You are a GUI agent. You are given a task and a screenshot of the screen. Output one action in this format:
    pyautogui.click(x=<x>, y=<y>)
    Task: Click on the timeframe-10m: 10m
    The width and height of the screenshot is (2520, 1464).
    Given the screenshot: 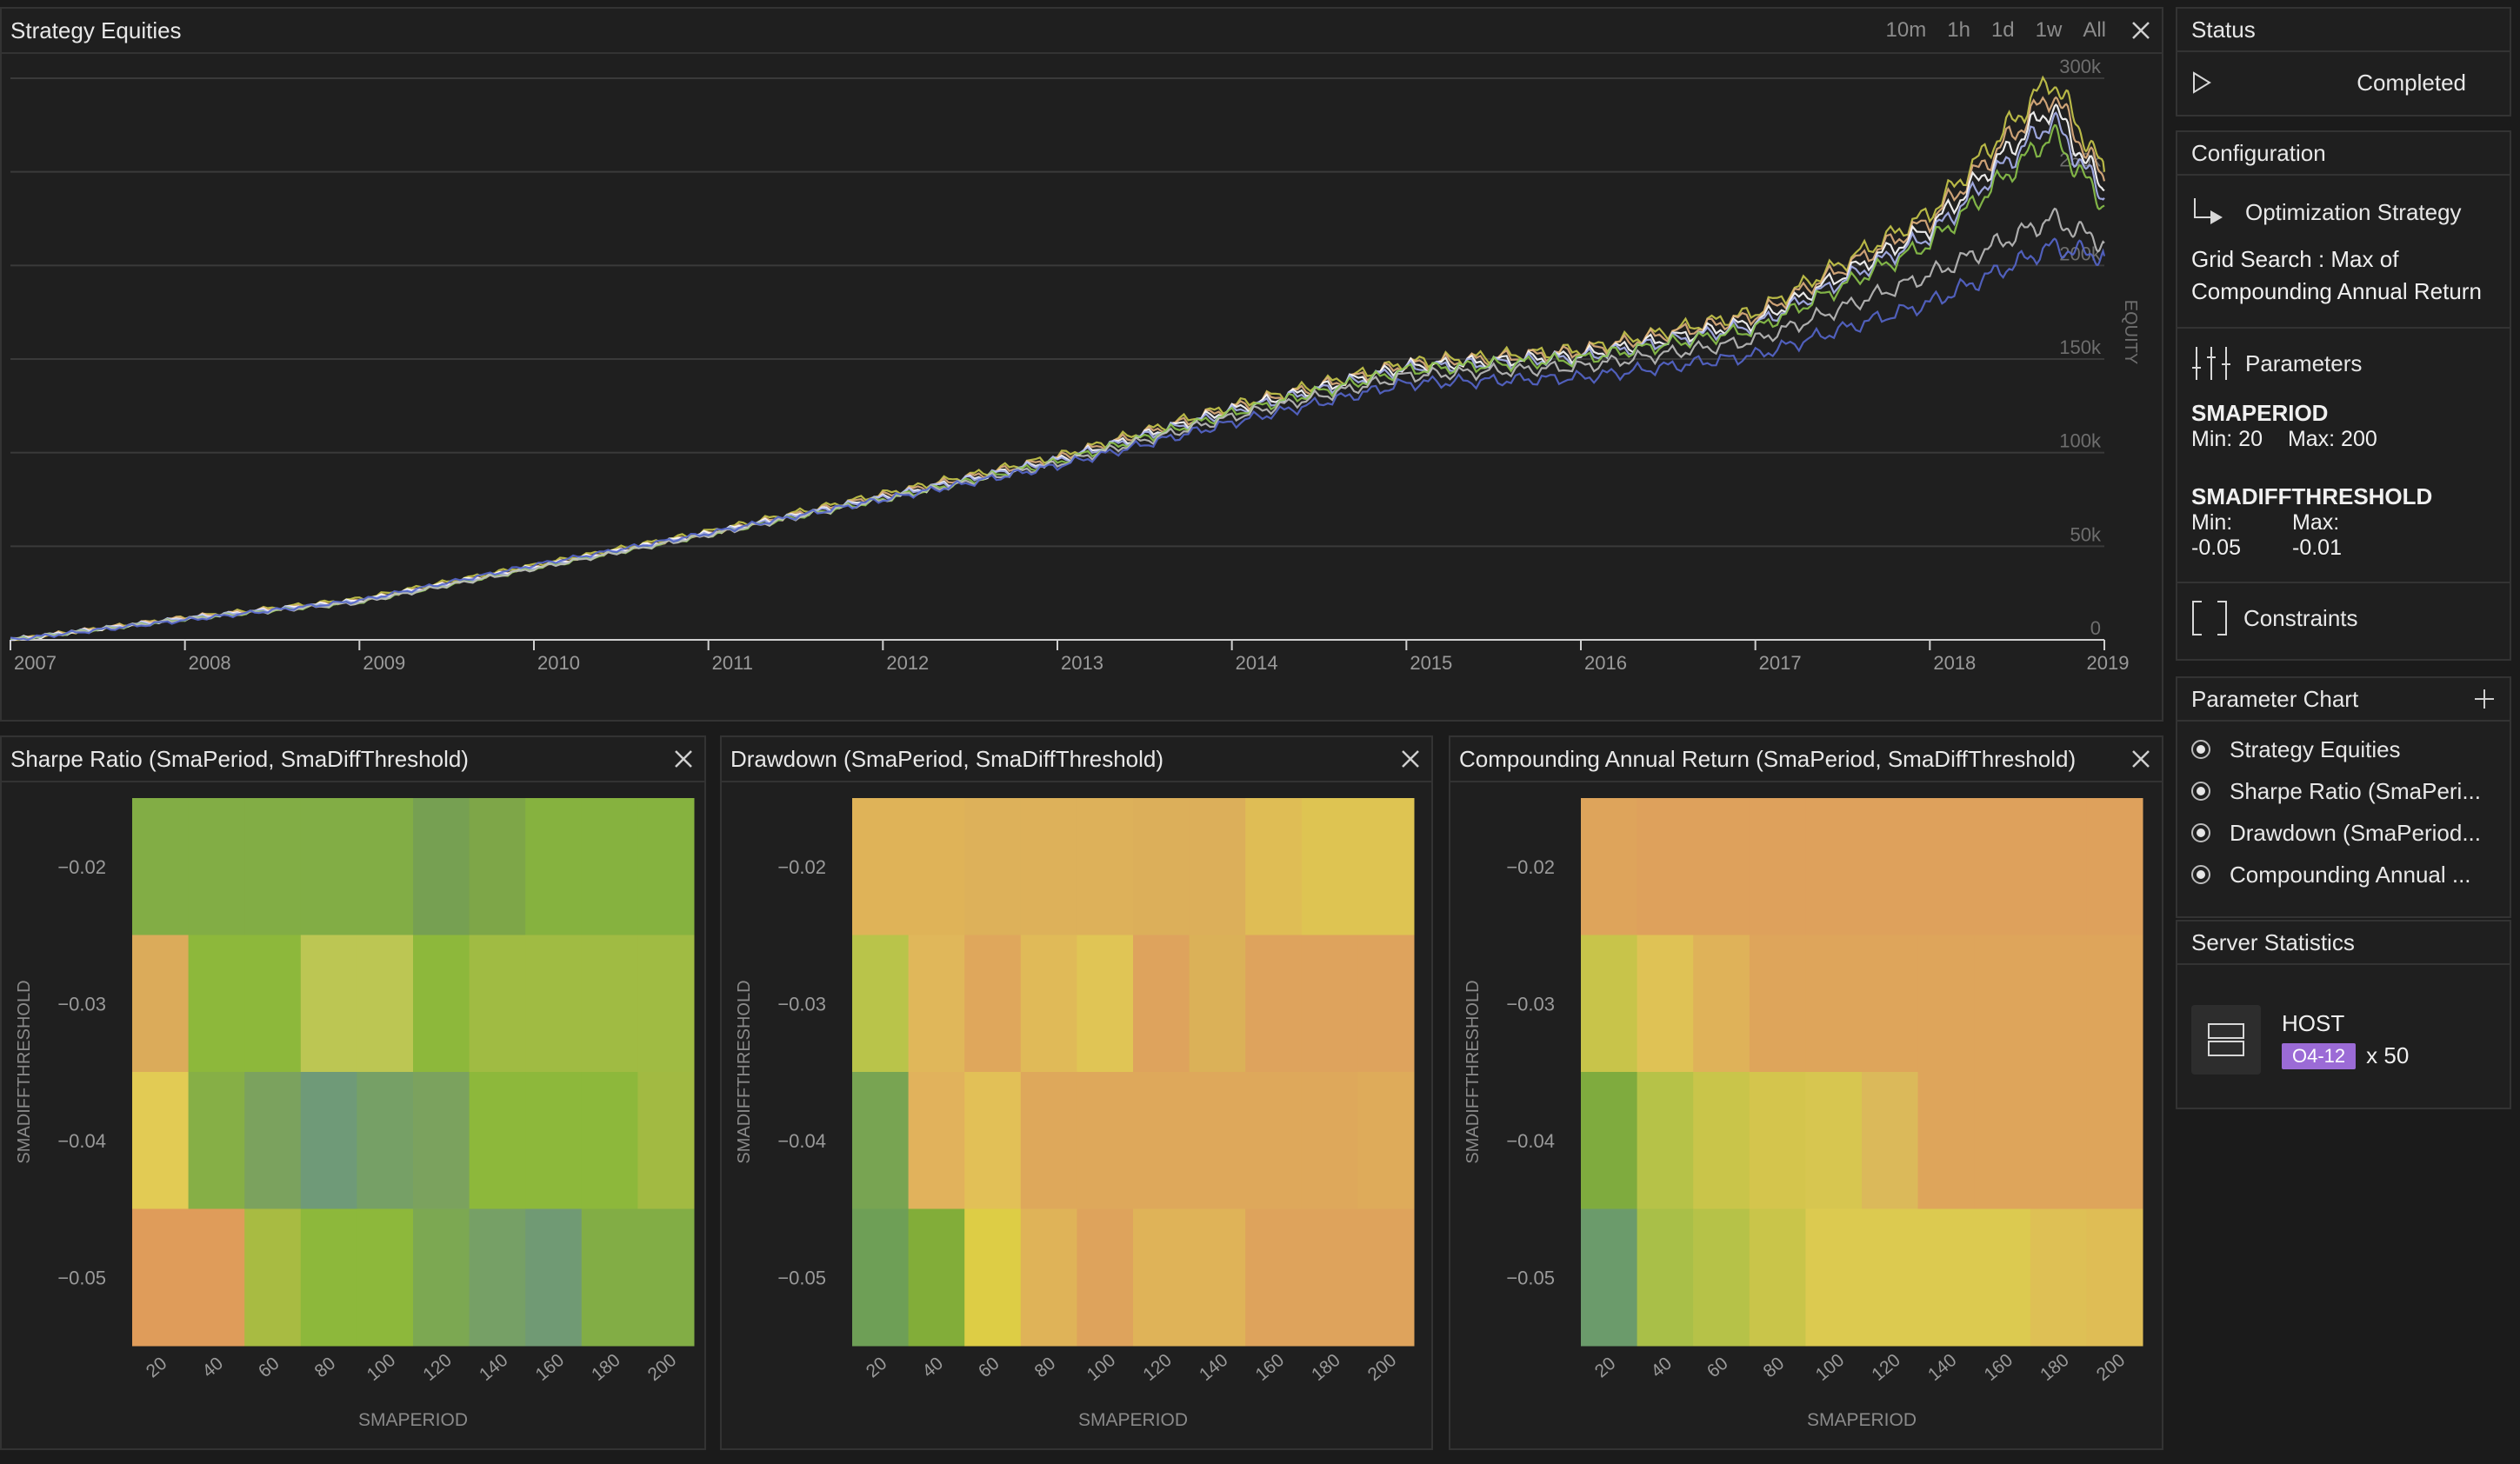 What is the action you would take?
    pyautogui.click(x=1906, y=30)
    